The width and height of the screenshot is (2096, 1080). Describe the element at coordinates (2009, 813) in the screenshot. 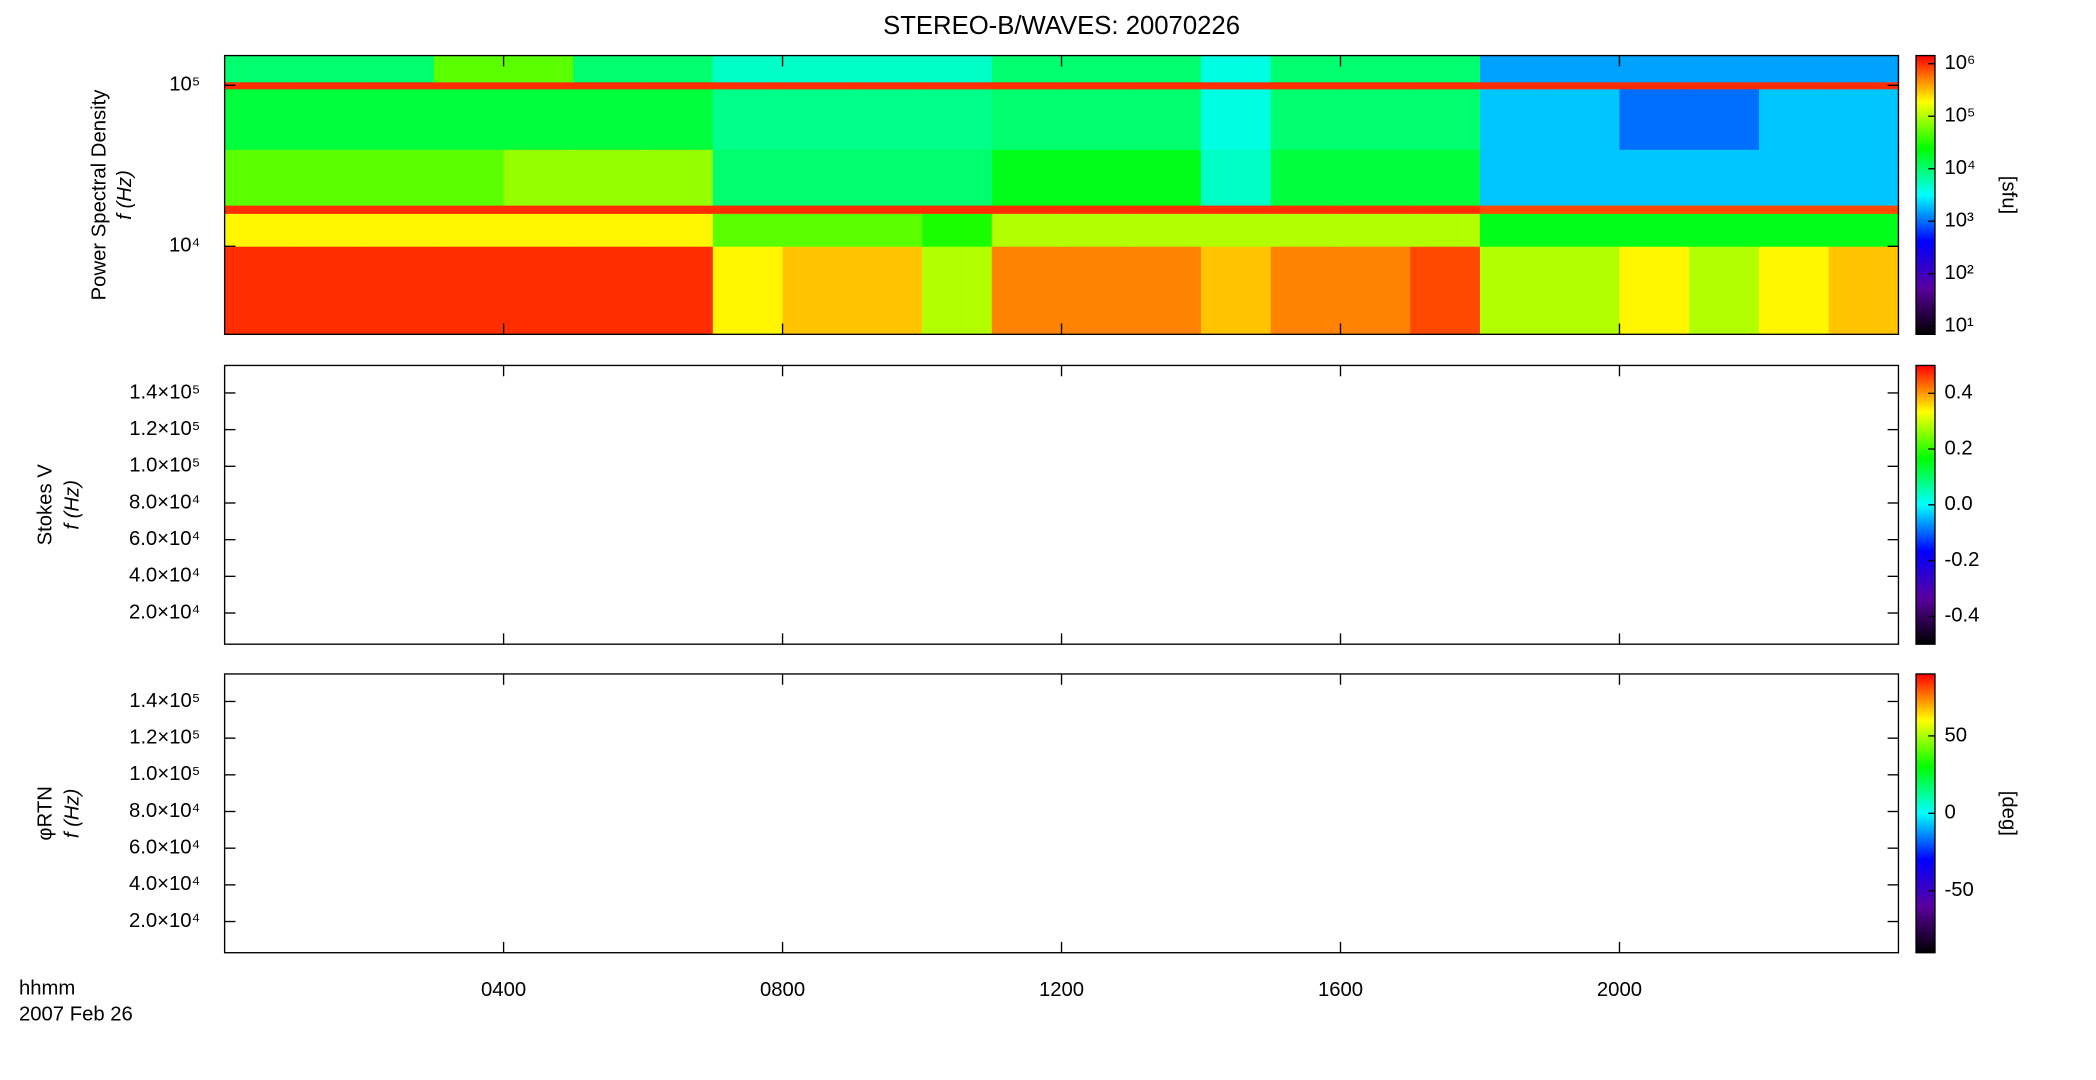

I see `colorbar-label: [deg]` at that location.